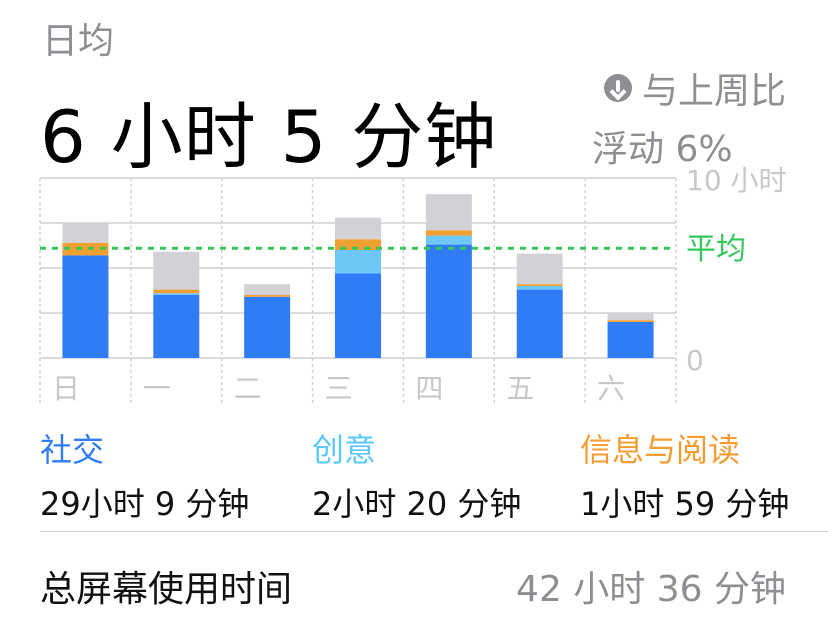 The image size is (828, 628). I want to click on daily-average-label: 日均, so click(78, 41).